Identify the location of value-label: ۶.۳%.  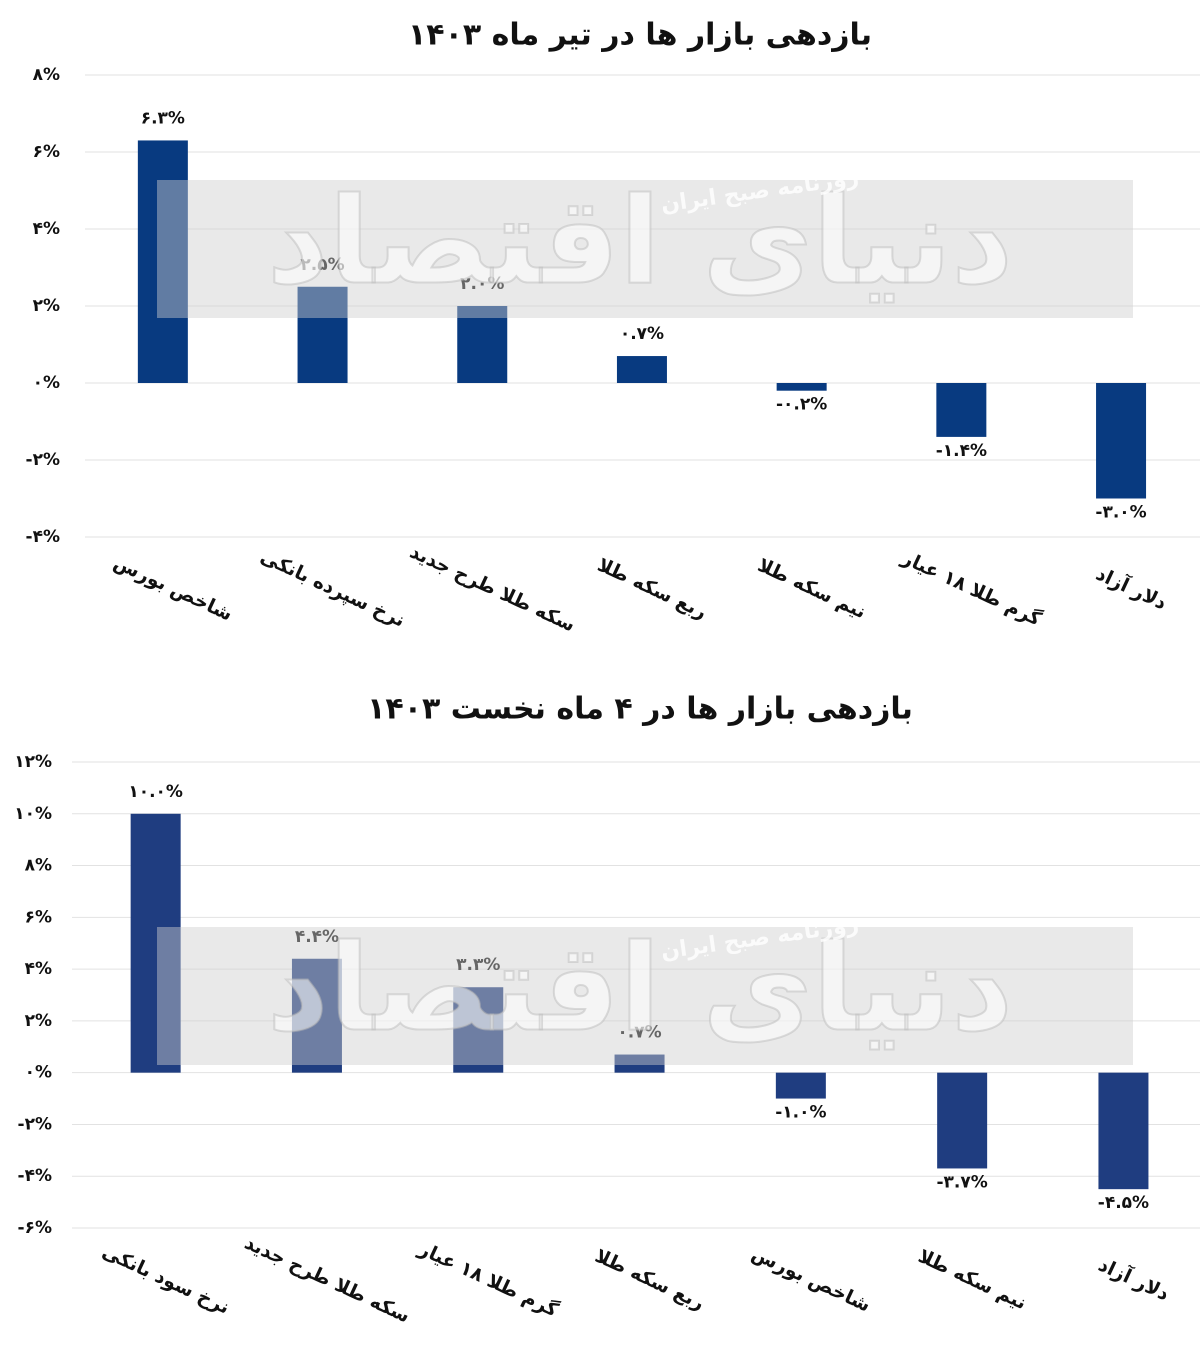
(163, 118).